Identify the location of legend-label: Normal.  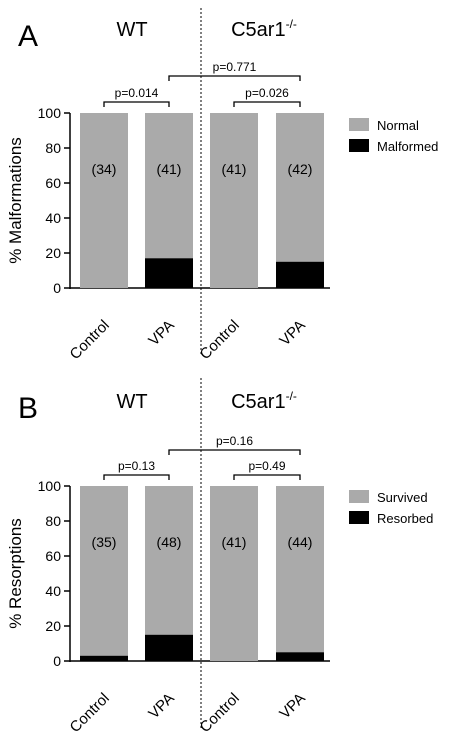
(398, 125).